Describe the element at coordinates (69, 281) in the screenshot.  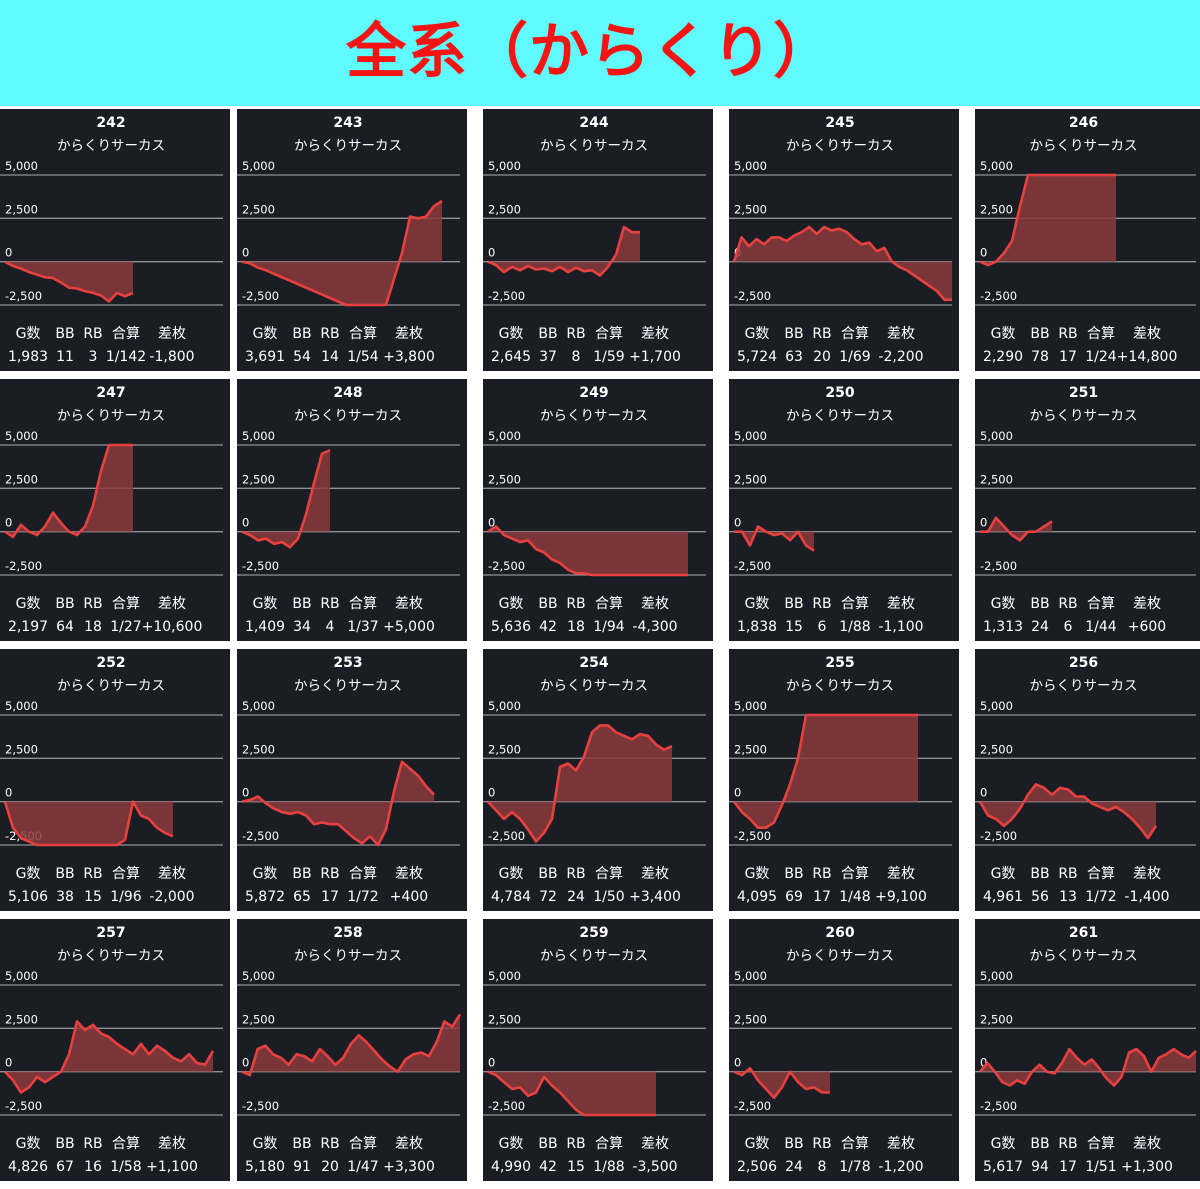
I see `series-line` at that location.